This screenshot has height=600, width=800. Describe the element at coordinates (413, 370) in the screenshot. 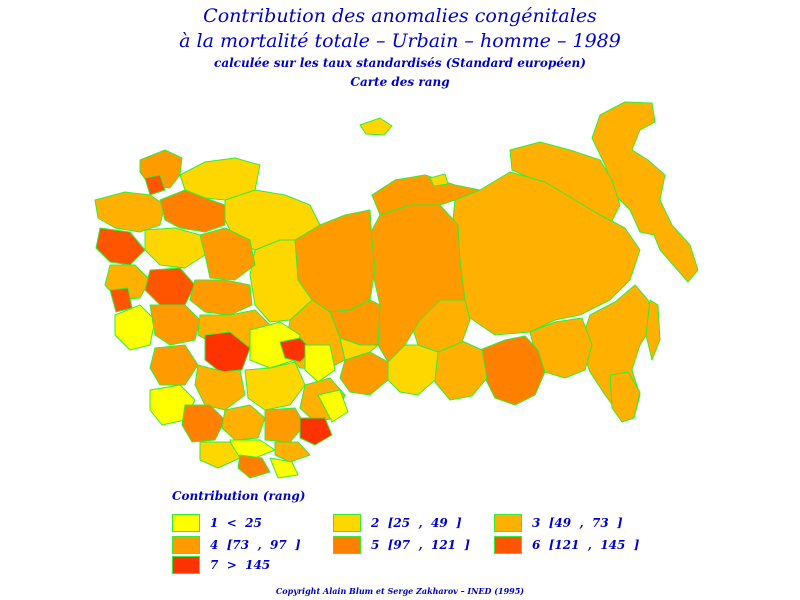

I see `region-tyva` at that location.